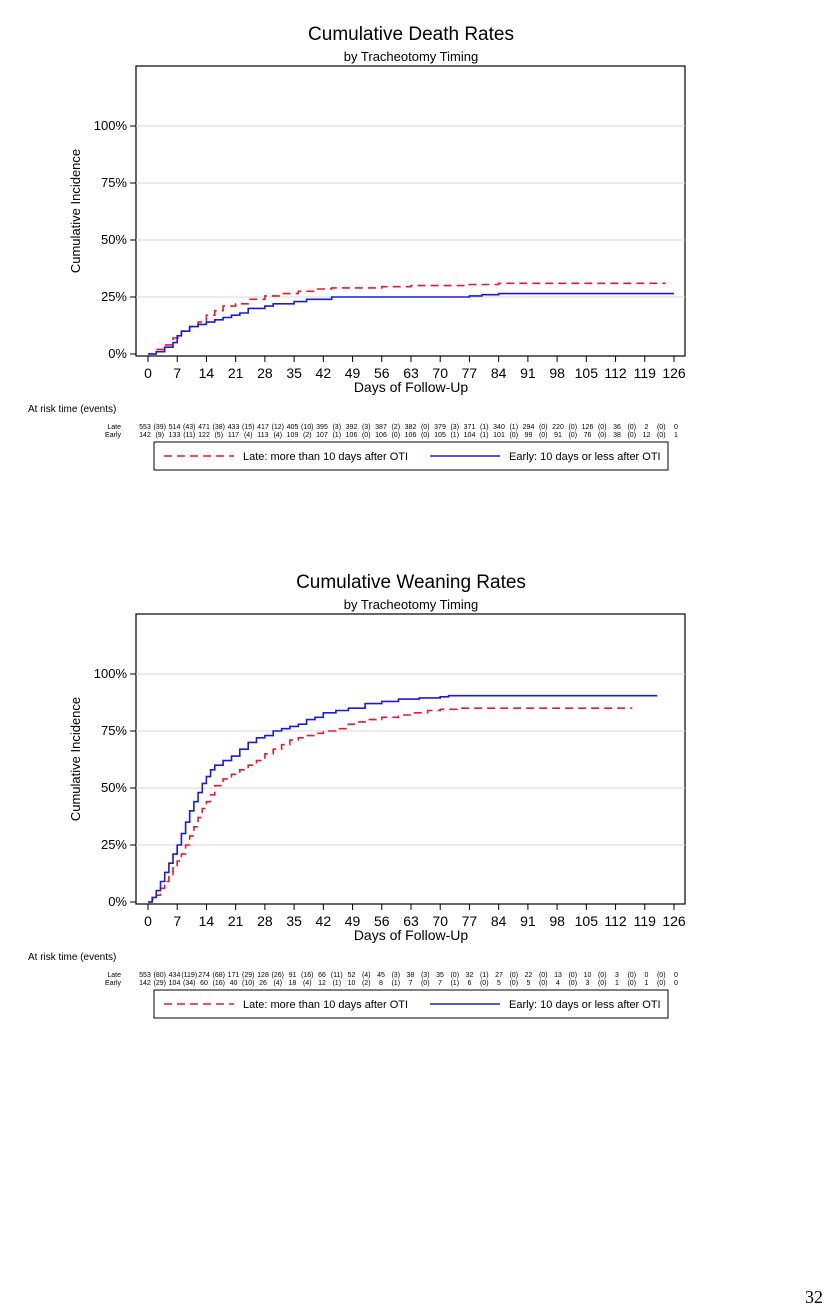 This screenshot has width=836, height=1309. Describe the element at coordinates (175, 427) in the screenshot. I see `risk-table-cell: 514` at that location.